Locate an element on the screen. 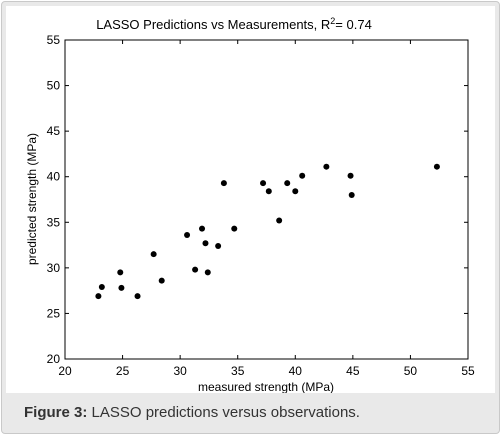 Image resolution: width=501 pixels, height=435 pixels. x-tick-label: 45 is located at coordinates (353, 371).